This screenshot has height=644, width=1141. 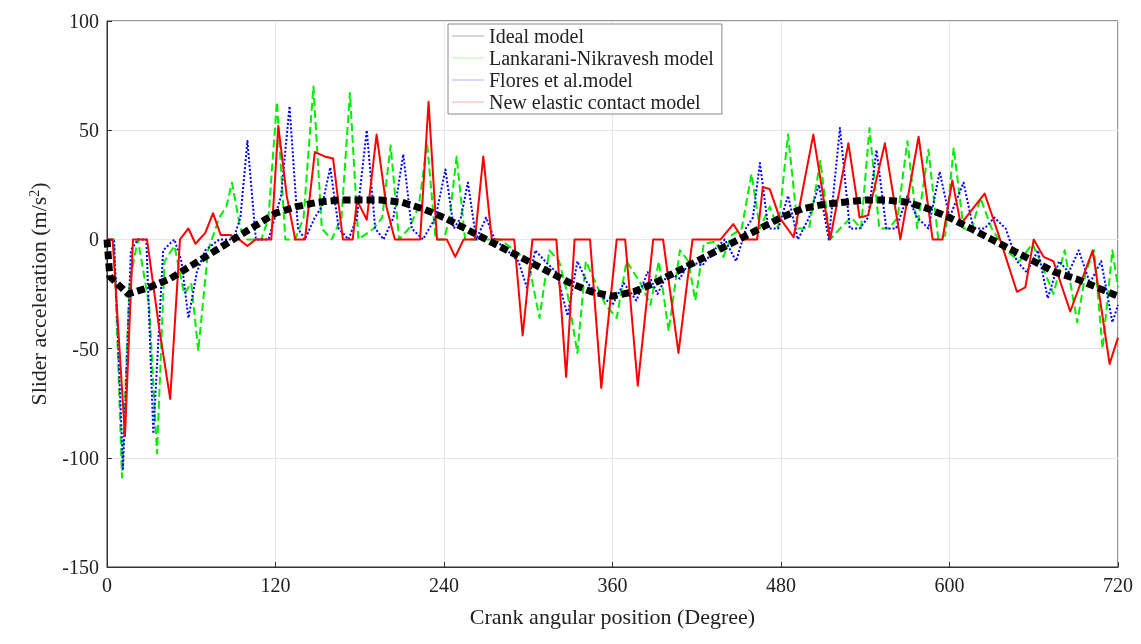 I want to click on y-tick-label: -100, so click(x=80, y=457).